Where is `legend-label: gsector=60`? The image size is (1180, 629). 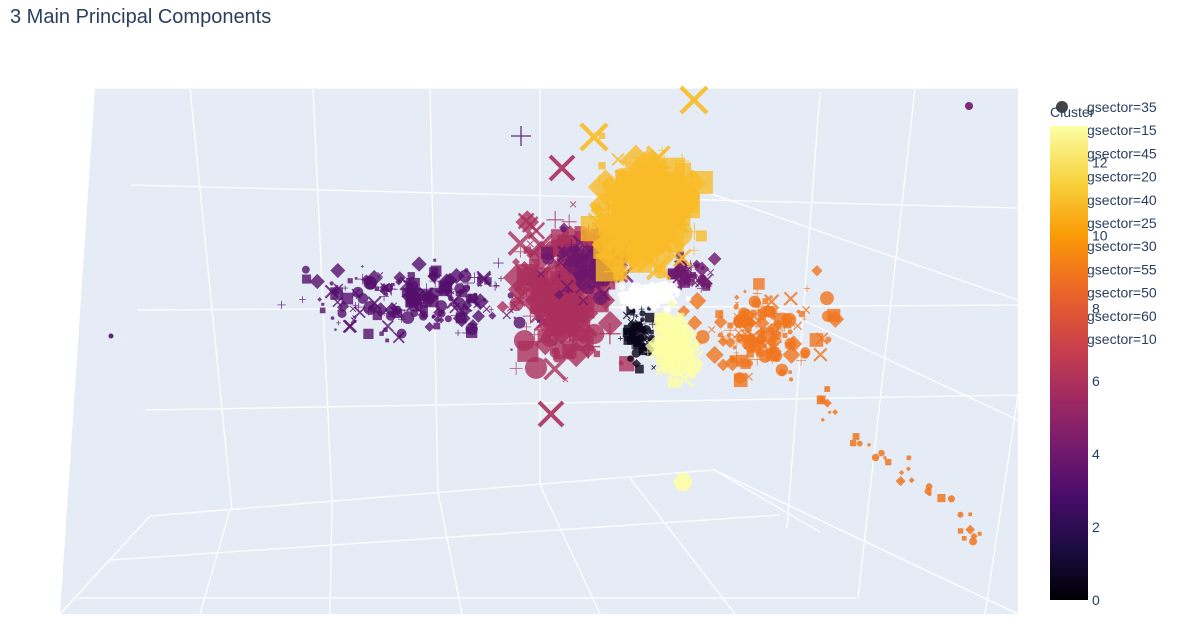 legend-label: gsector=60 is located at coordinates (1122, 316).